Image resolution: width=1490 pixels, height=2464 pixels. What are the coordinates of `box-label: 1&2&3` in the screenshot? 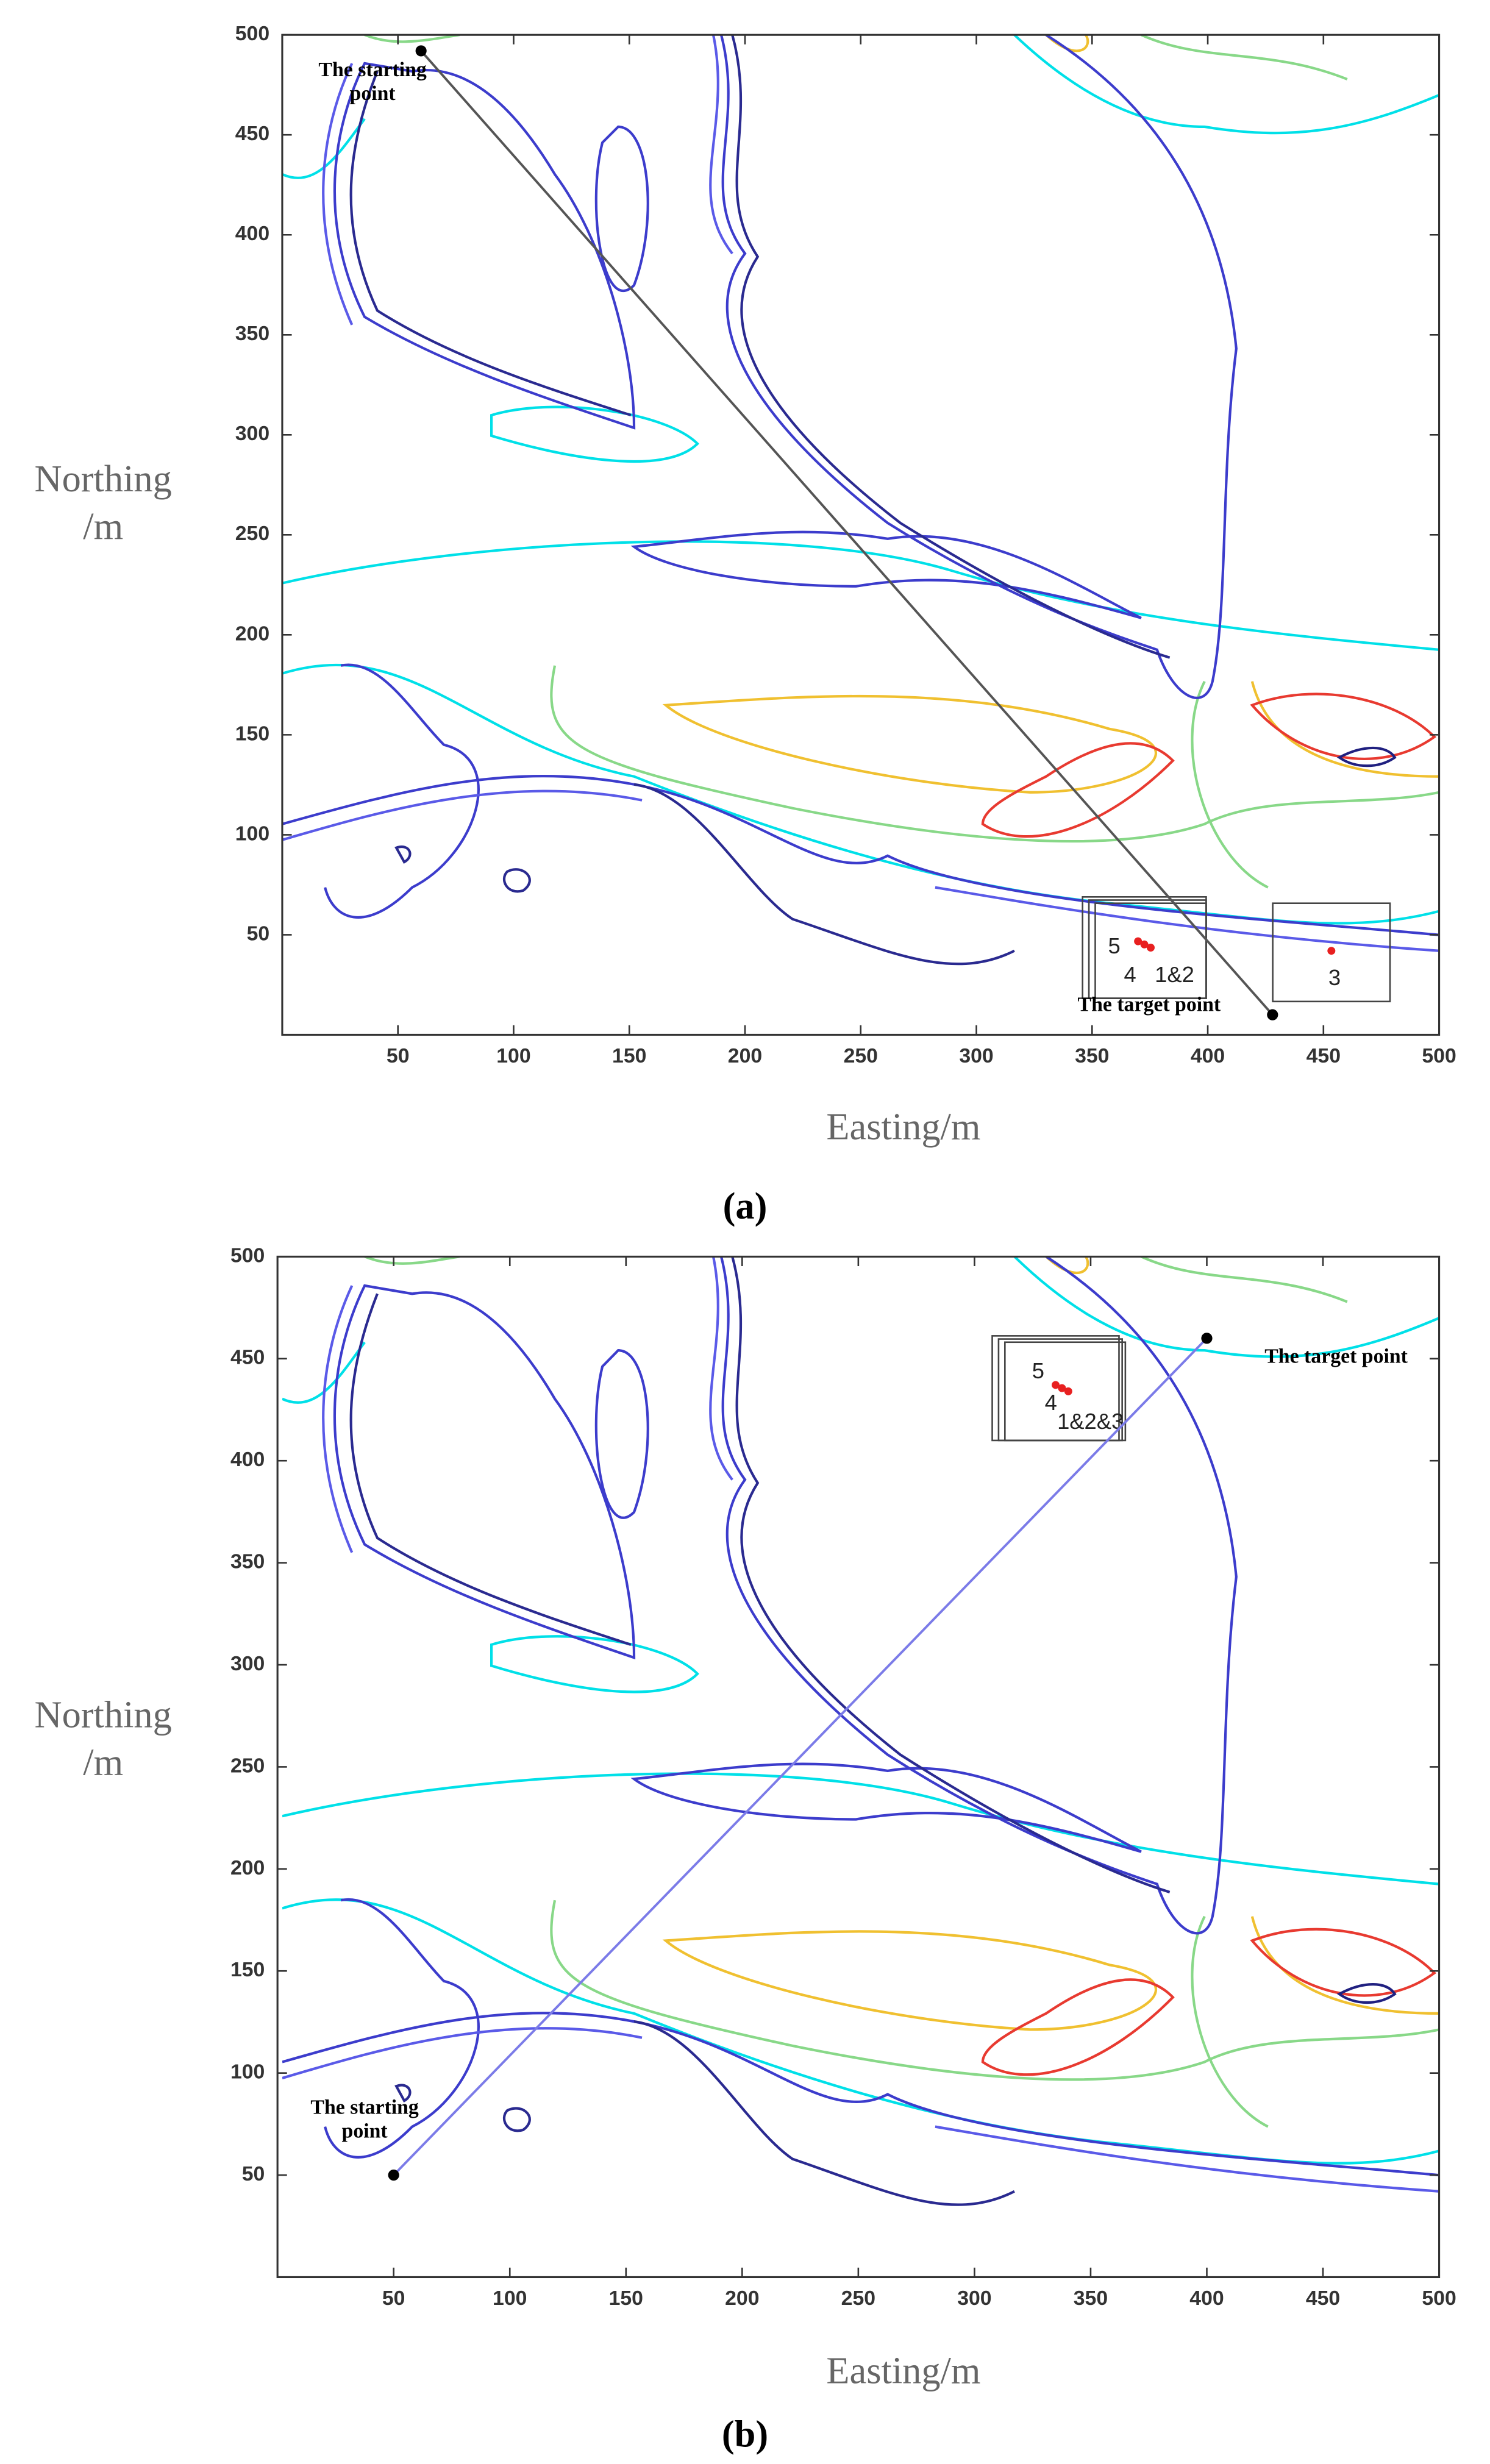 It's located at (1090, 1421).